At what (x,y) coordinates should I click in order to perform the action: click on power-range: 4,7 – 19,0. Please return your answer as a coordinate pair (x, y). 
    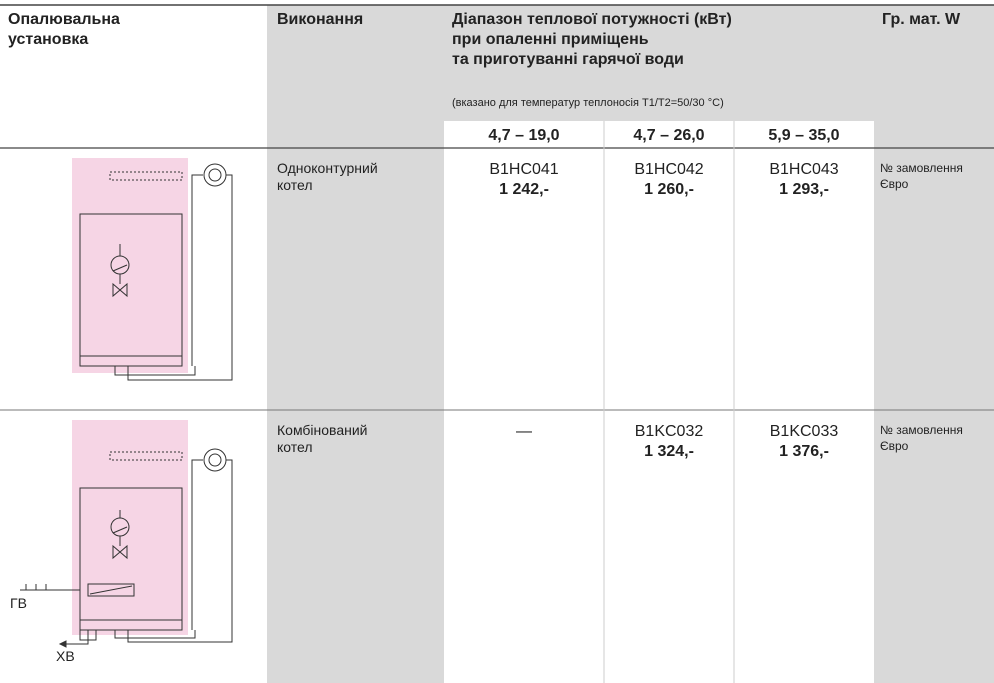
    Looking at the image, I should click on (524, 135).